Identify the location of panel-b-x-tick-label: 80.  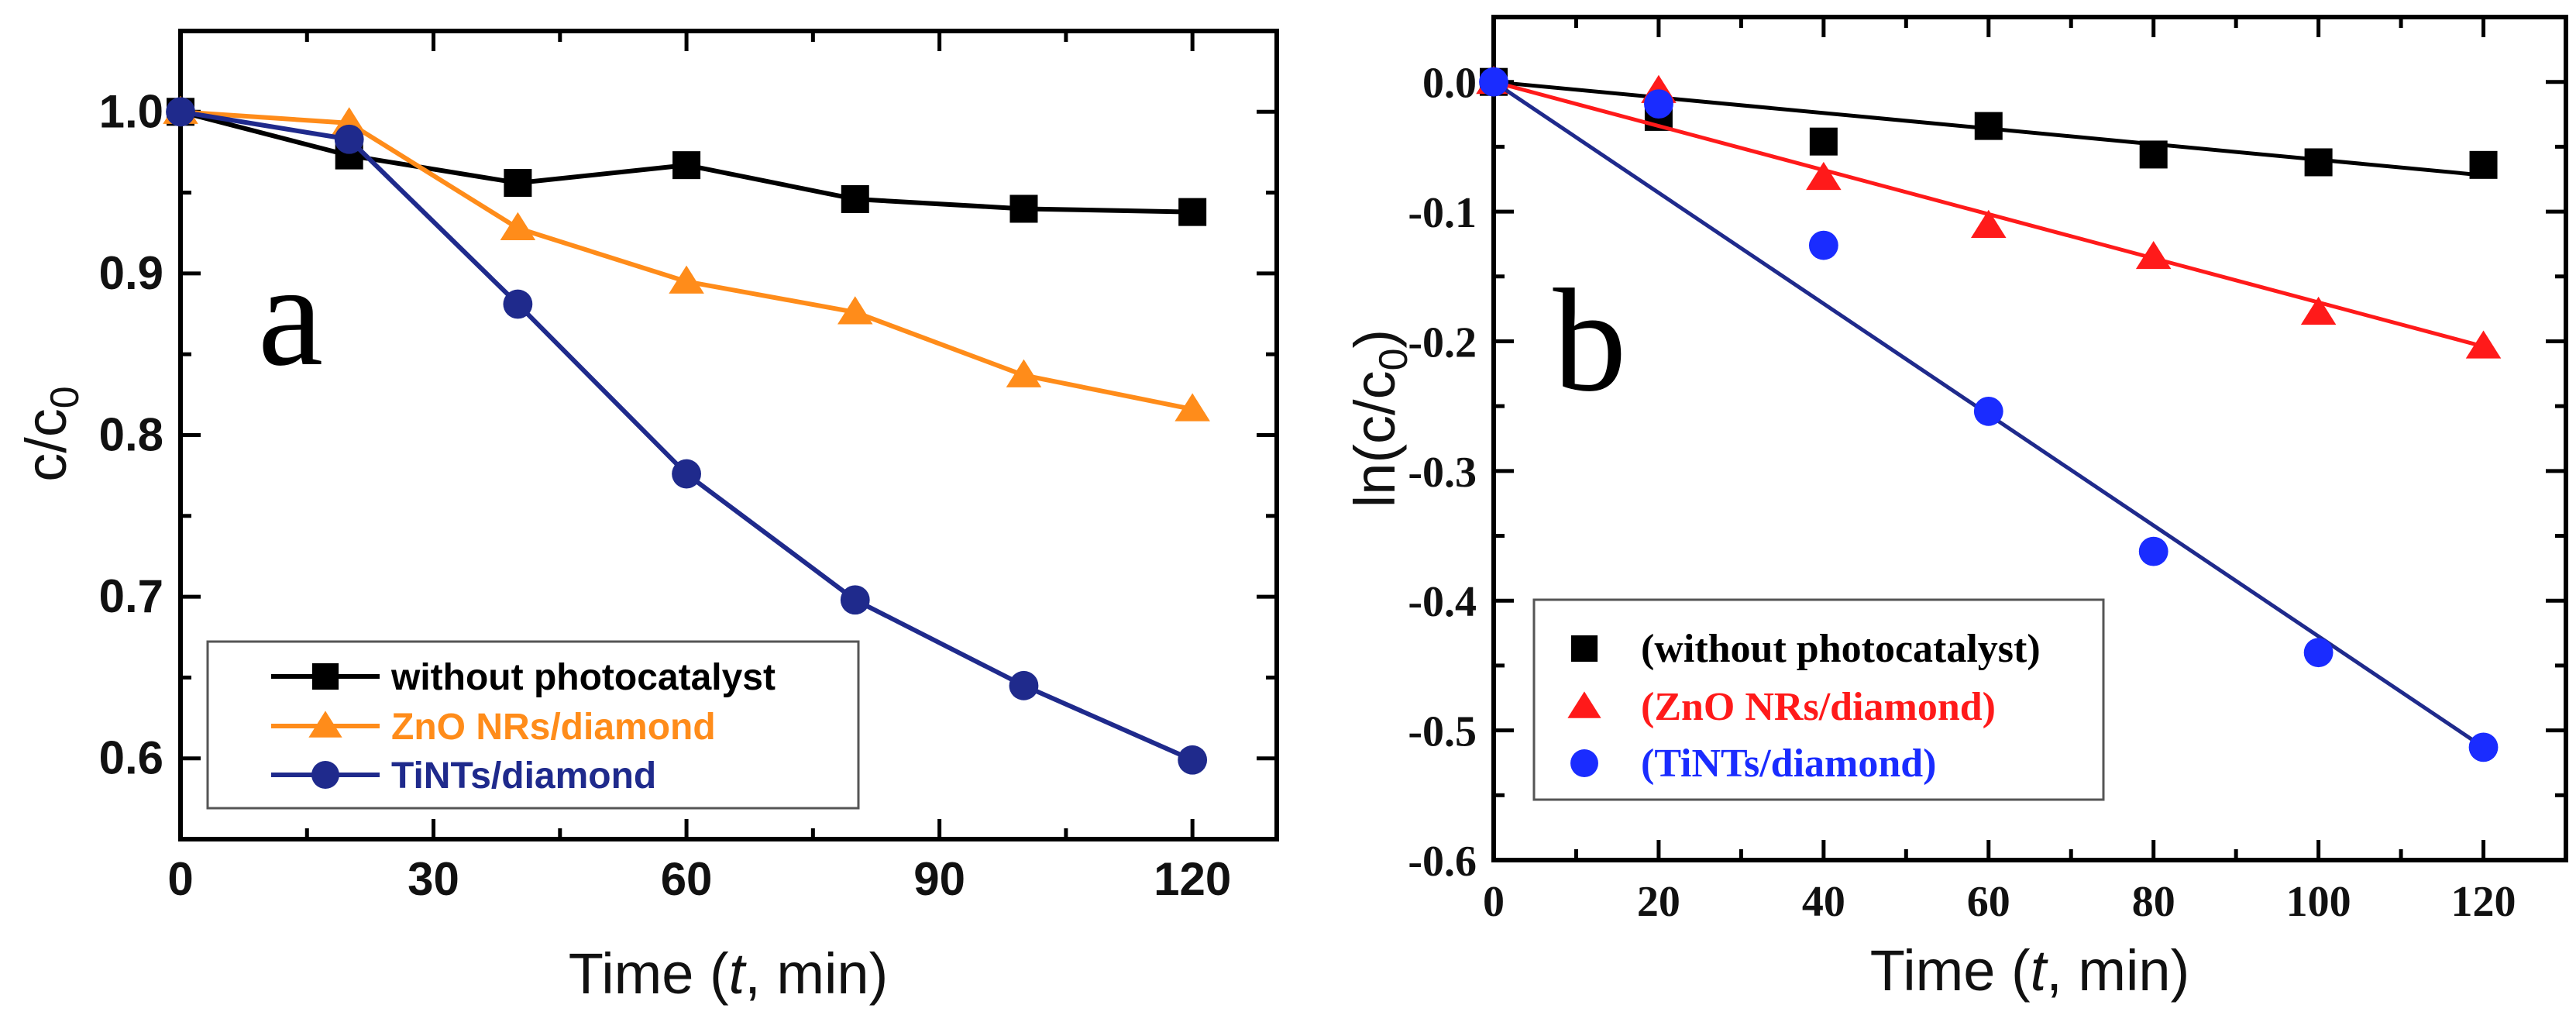
(2153, 902).